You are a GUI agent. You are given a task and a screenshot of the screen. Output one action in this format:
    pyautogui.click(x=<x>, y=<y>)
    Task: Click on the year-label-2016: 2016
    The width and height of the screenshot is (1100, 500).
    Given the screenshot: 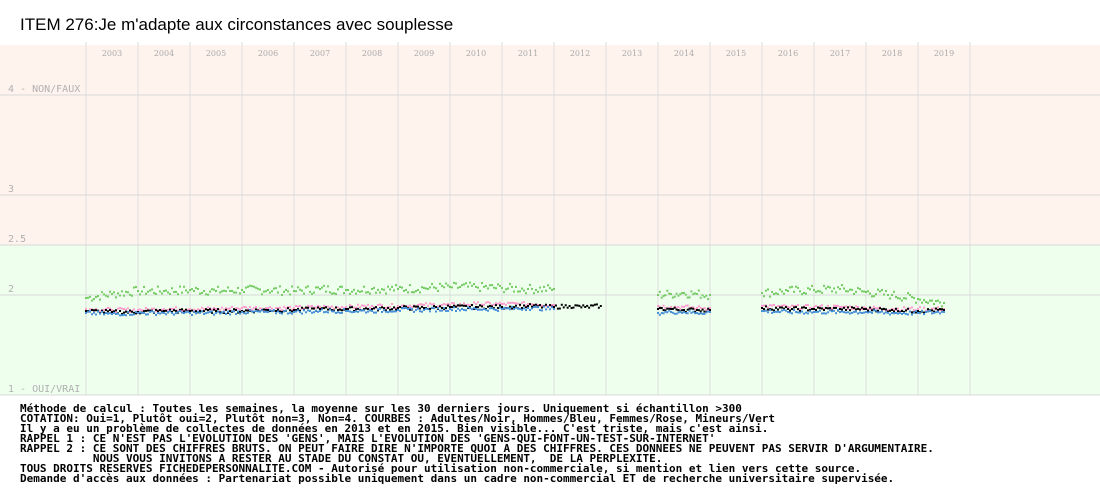 What is the action you would take?
    pyautogui.click(x=788, y=53)
    